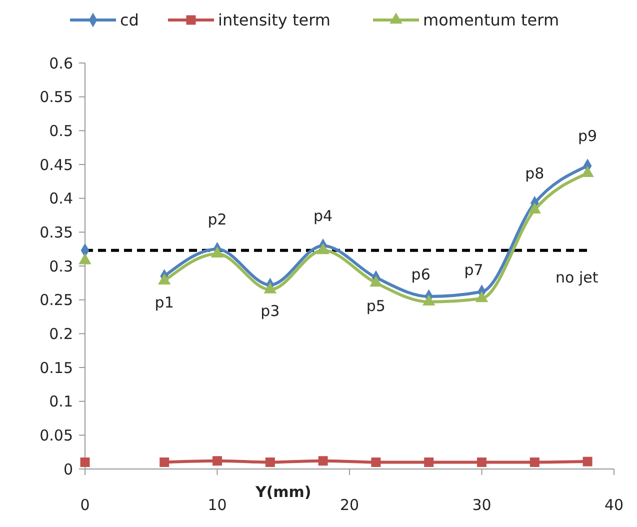 This screenshot has width=637, height=527. I want to click on y-tick-label: 0.5, so click(61, 131).